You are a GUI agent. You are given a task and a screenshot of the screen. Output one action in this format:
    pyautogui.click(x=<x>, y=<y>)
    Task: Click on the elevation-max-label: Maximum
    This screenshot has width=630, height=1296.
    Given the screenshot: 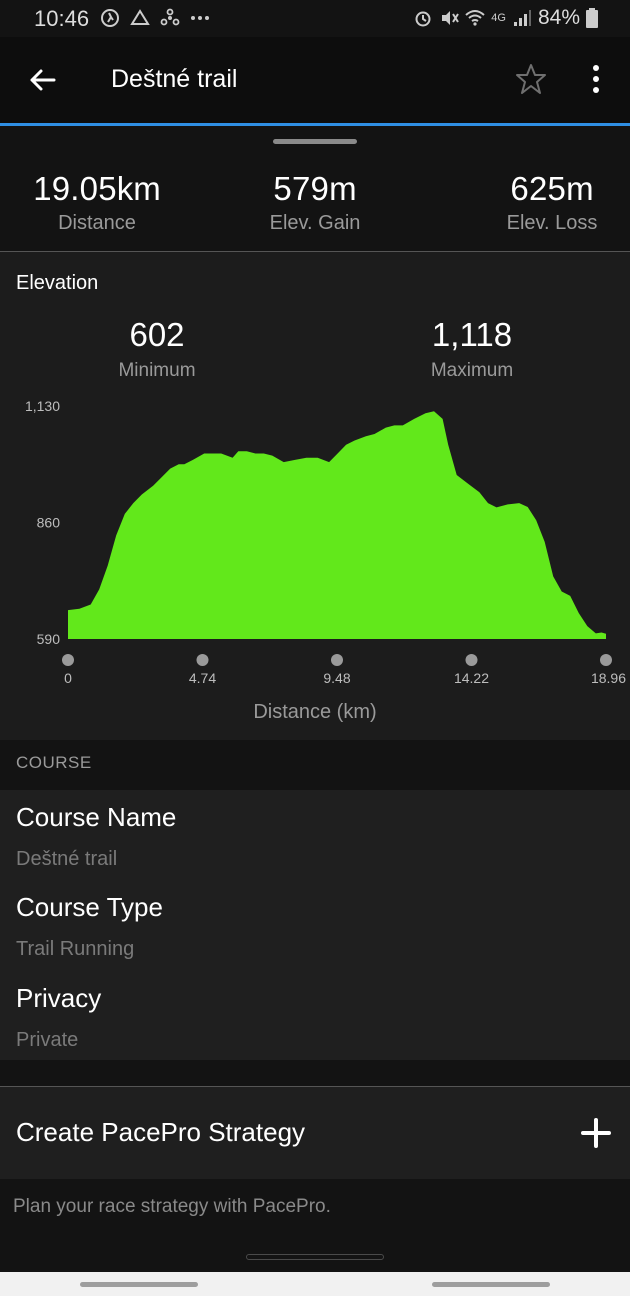 What is the action you would take?
    pyautogui.click(x=472, y=370)
    